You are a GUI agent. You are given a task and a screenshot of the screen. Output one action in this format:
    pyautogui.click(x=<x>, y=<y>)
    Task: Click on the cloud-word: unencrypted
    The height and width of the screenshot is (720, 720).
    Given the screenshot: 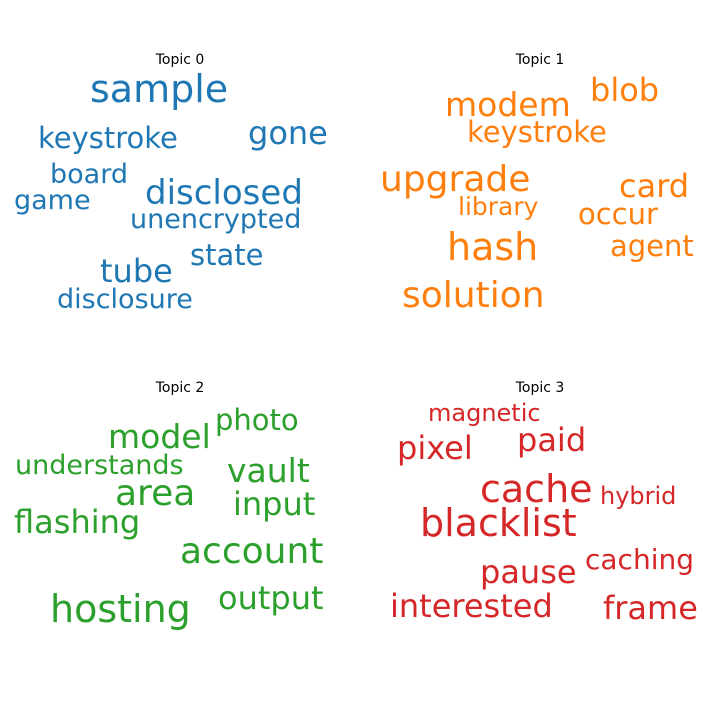 What is the action you would take?
    pyautogui.click(x=216, y=219)
    